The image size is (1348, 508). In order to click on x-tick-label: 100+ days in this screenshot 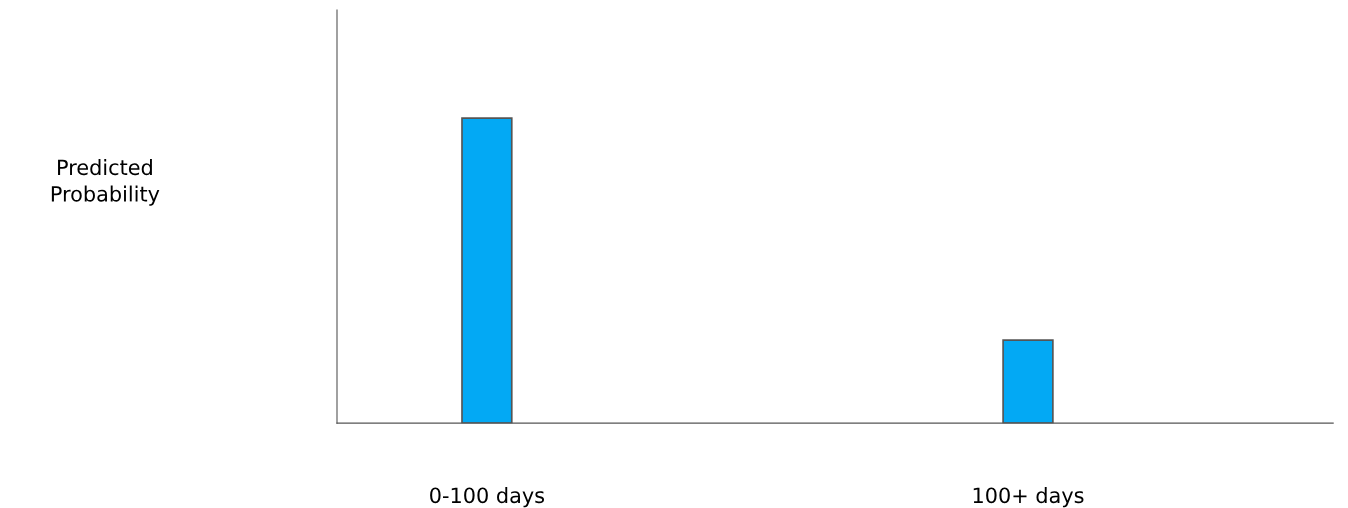, I will do `click(1028, 497)`.